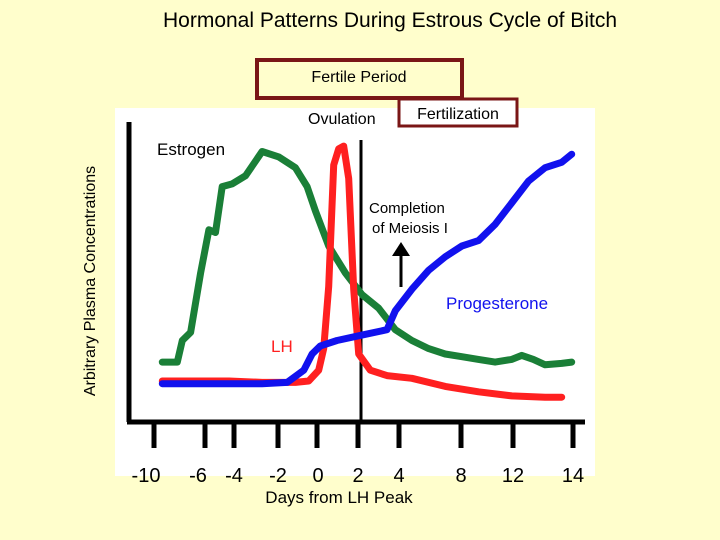 The image size is (720, 540). I want to click on x-tick-label: 0, so click(317, 476).